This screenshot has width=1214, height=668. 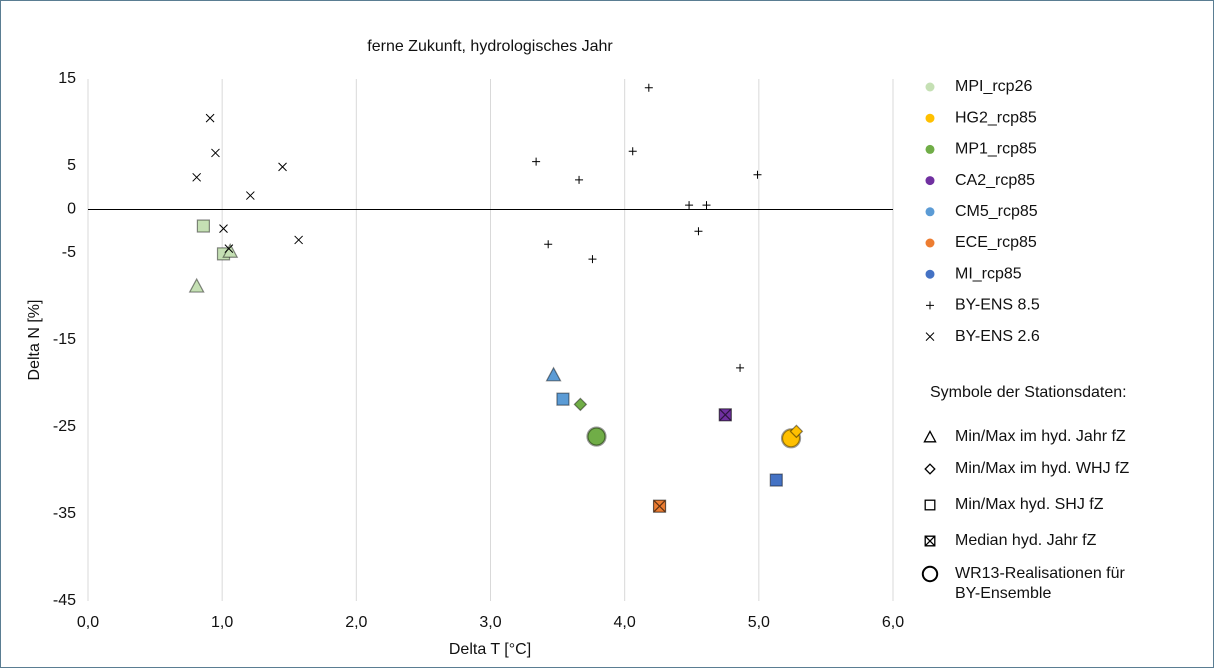 What do you see at coordinates (988, 273) in the screenshot?
I see `legend-label: MI_rcp85` at bounding box center [988, 273].